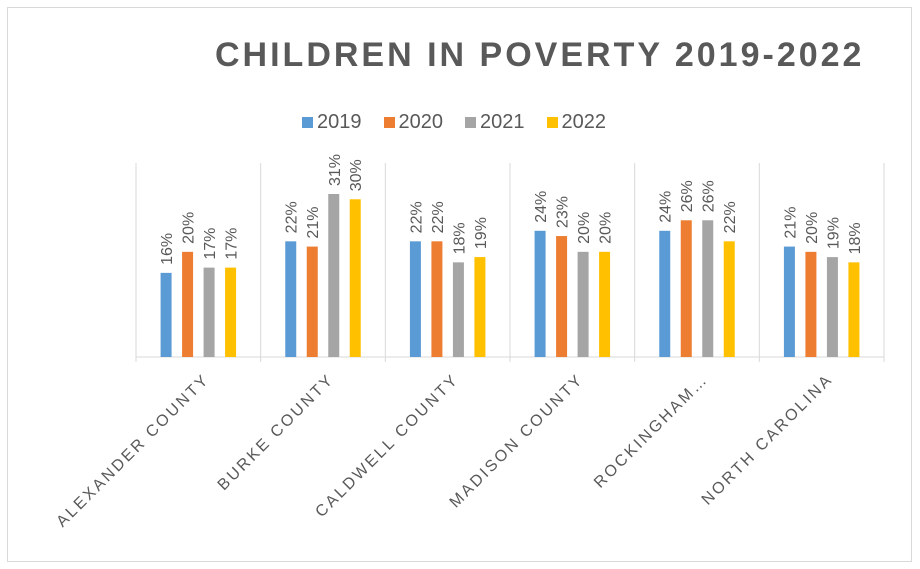  What do you see at coordinates (335, 170) in the screenshot?
I see `data-label: 31%` at bounding box center [335, 170].